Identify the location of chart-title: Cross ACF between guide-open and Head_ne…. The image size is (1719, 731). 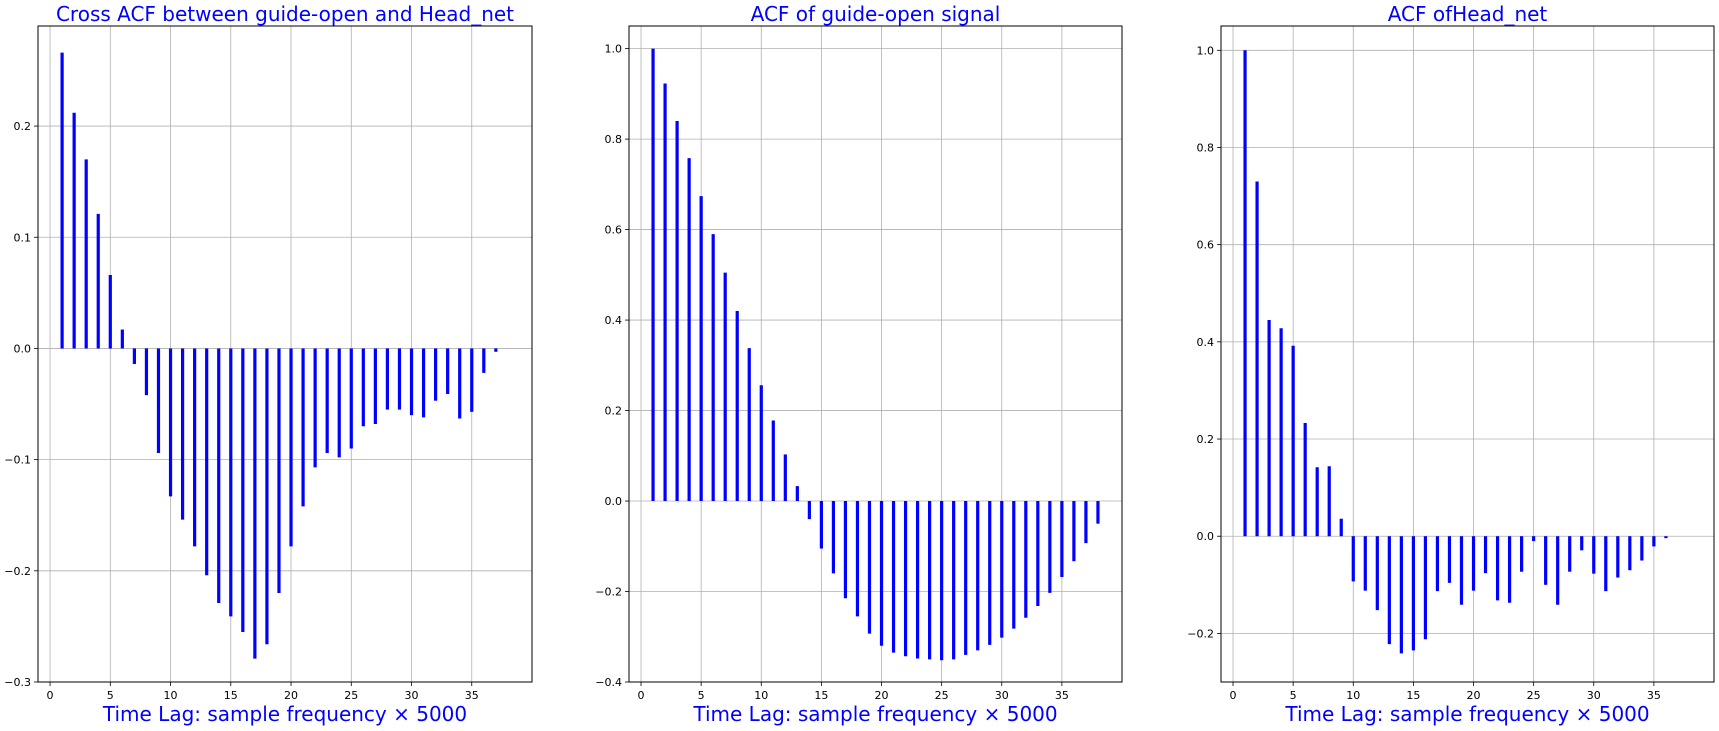
(285, 14).